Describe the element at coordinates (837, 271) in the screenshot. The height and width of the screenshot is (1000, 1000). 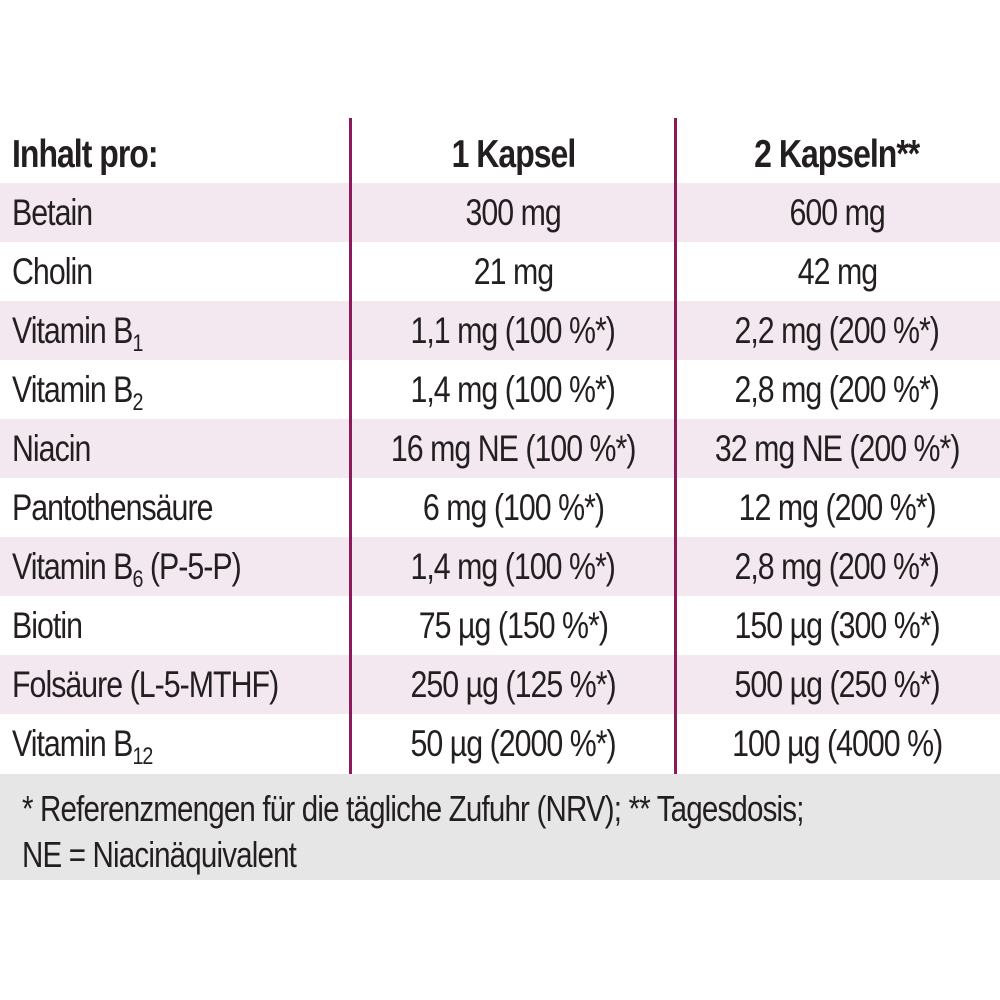
I see `value-two-capsules: 42 mg` at that location.